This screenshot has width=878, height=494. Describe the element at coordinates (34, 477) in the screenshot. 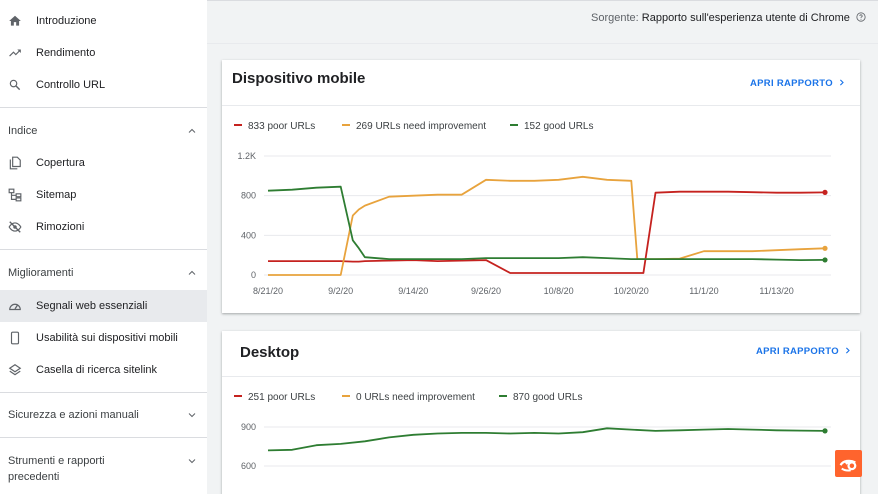

I see `section-title-line2: precedenti` at that location.